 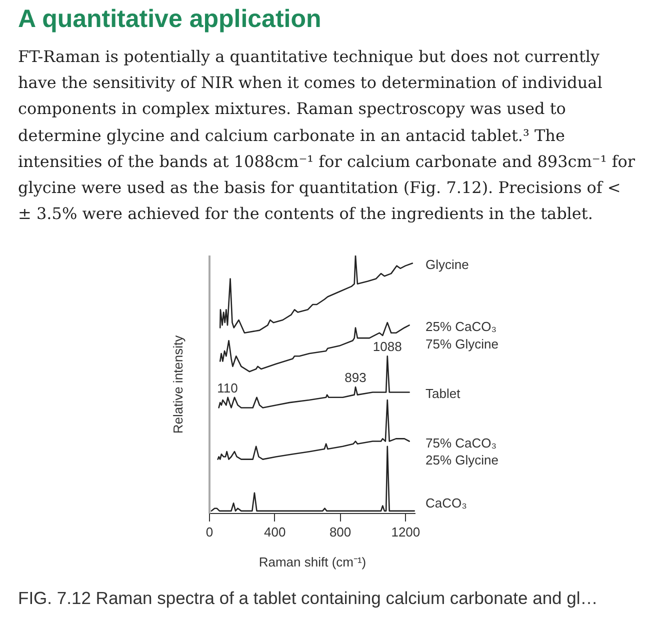 What do you see at coordinates (462, 451) in the screenshot?
I see `series-label: 75% CaCO₃ 25% Glycine` at bounding box center [462, 451].